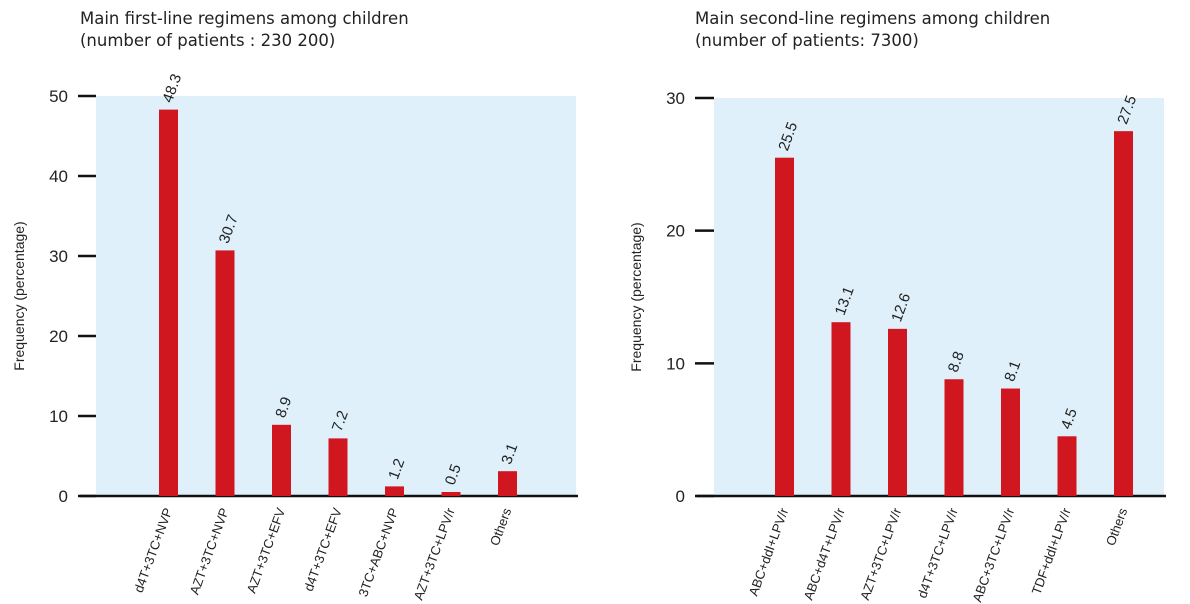 The image size is (1190, 604). Describe the element at coordinates (58, 336) in the screenshot. I see `left-y-tick-label: 20` at that location.